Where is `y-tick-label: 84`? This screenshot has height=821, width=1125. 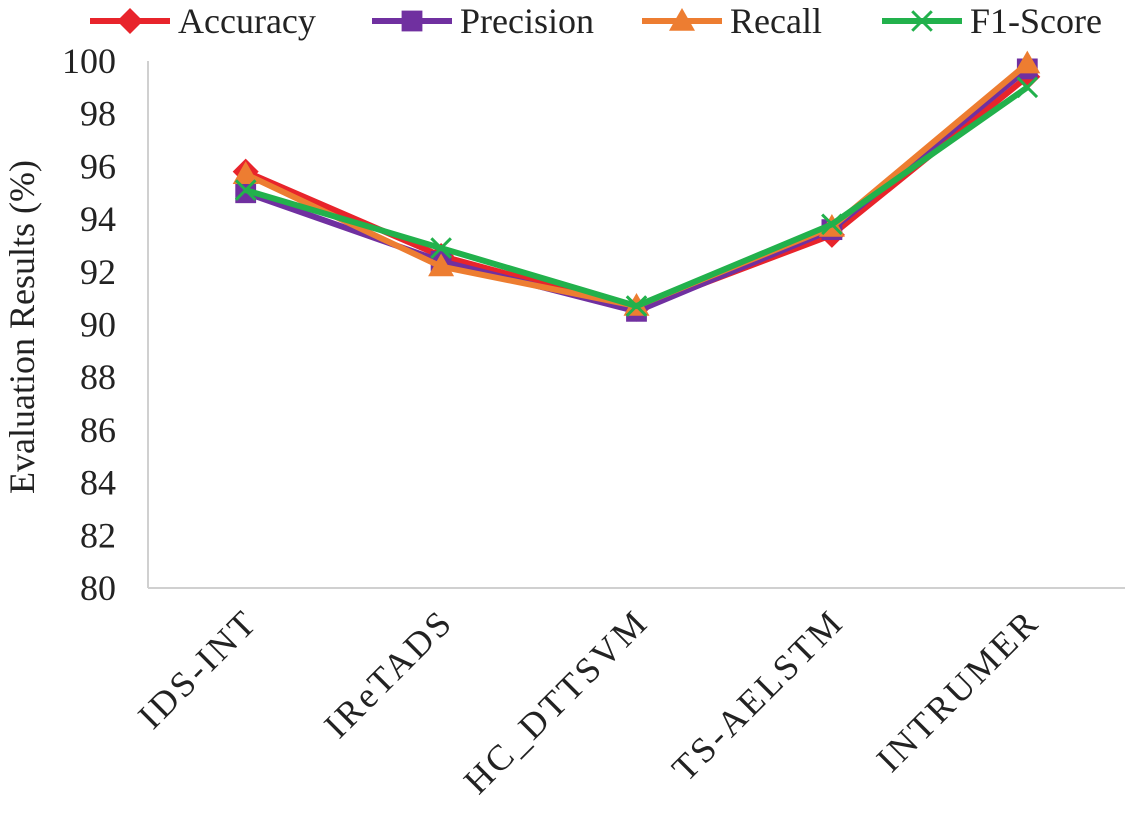 y-tick-label: 84 is located at coordinates (98, 483).